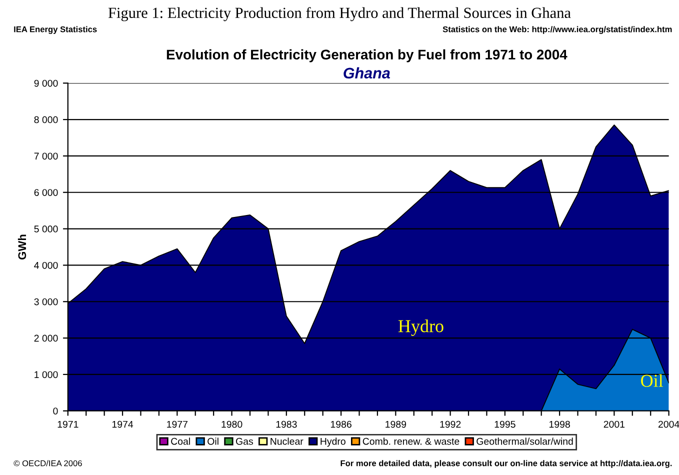  Describe the element at coordinates (367, 55) in the screenshot. I see `chart-title: Evolution of Electricity Generation by Fuel from 1971 to 2004` at that location.